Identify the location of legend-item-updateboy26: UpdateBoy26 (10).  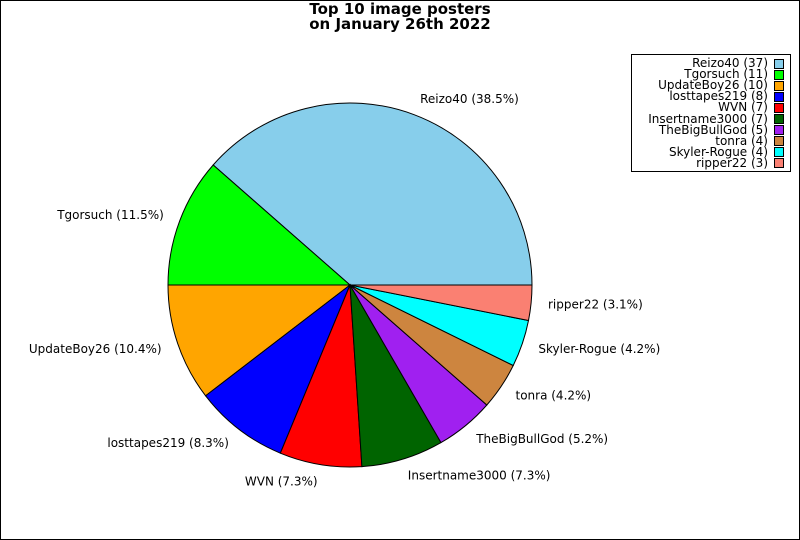
(708, 85).